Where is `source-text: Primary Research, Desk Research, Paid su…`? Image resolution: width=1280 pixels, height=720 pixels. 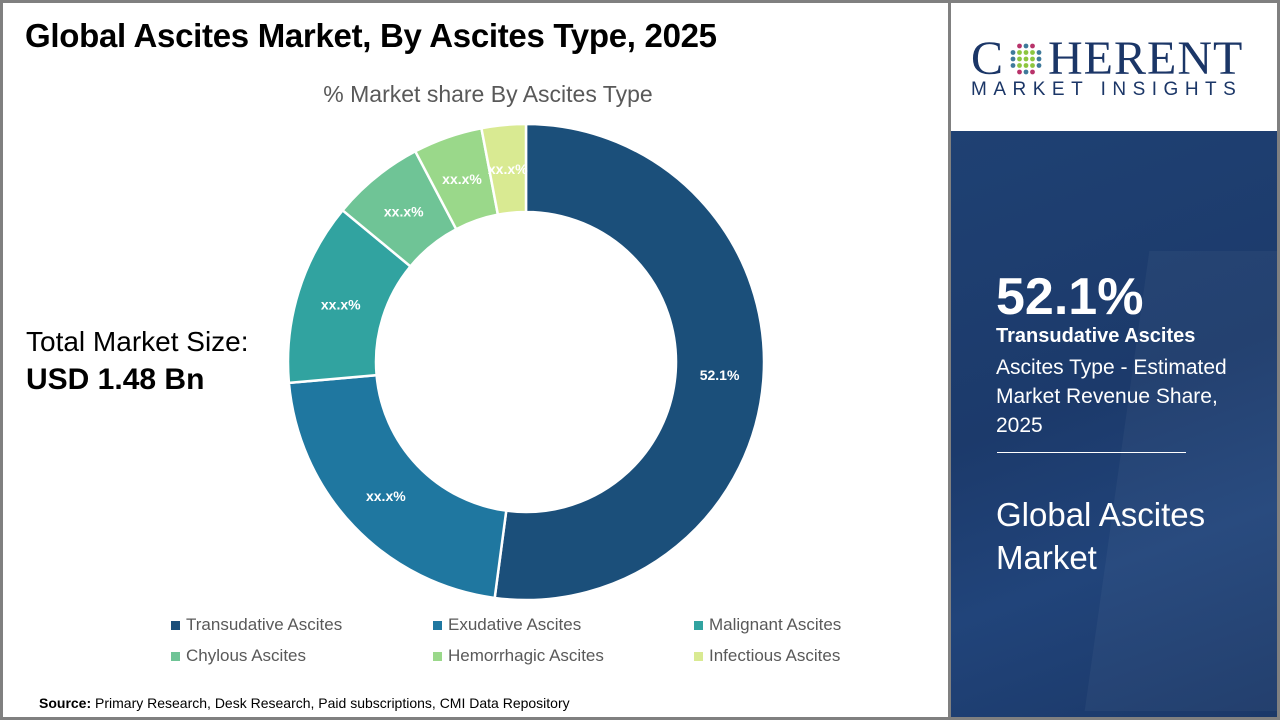
source-text: Primary Research, Desk Research, Paid su… is located at coordinates (332, 703).